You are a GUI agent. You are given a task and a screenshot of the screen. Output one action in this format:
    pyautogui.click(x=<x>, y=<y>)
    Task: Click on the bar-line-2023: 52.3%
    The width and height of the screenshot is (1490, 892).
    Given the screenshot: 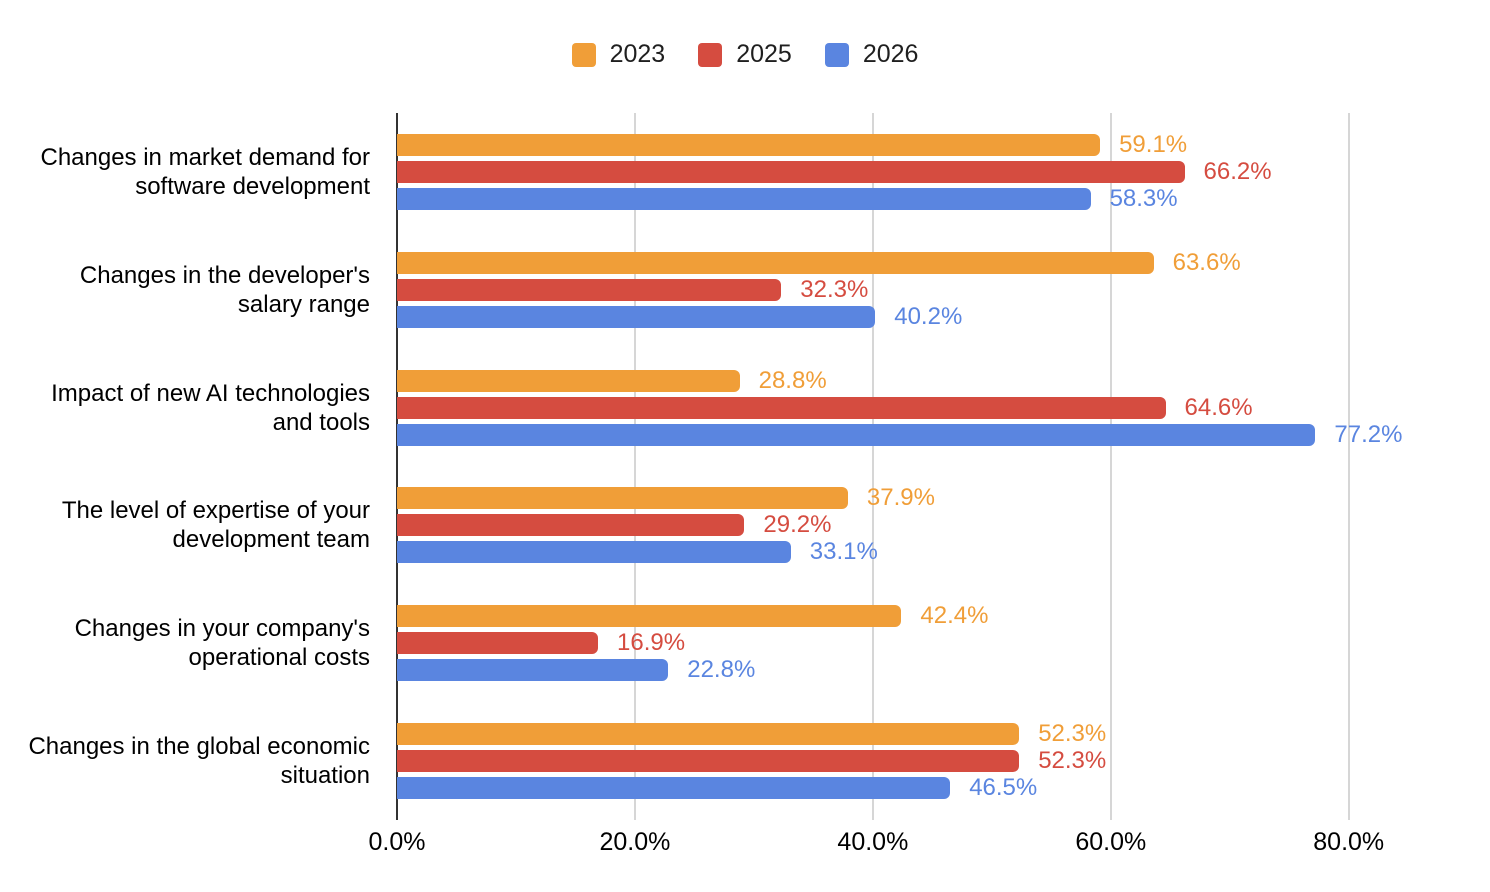 What is the action you would take?
    pyautogui.click(x=914, y=734)
    